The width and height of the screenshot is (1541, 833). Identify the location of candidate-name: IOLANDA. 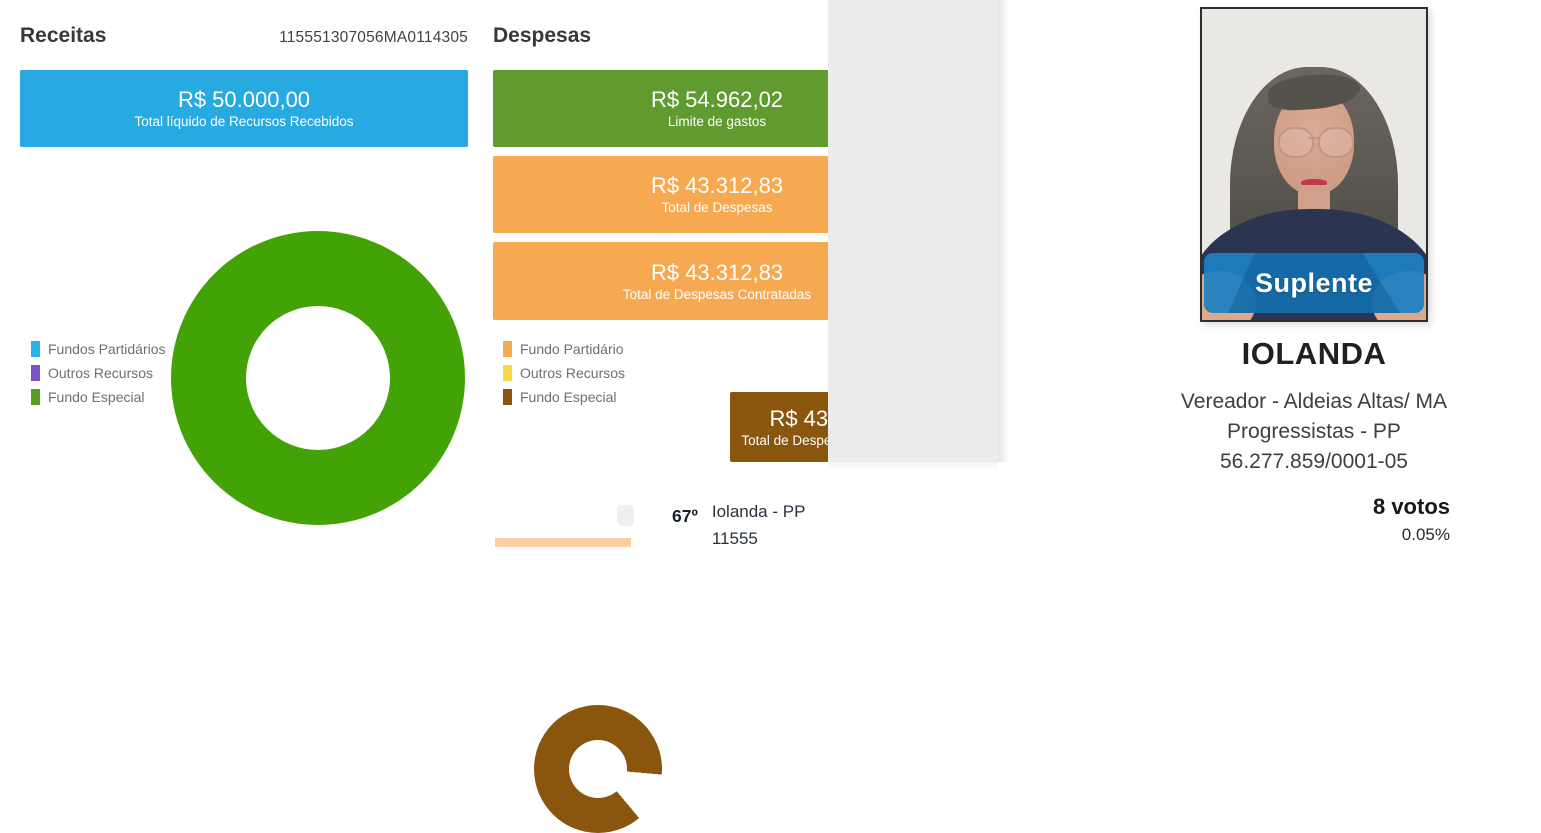
(1314, 353).